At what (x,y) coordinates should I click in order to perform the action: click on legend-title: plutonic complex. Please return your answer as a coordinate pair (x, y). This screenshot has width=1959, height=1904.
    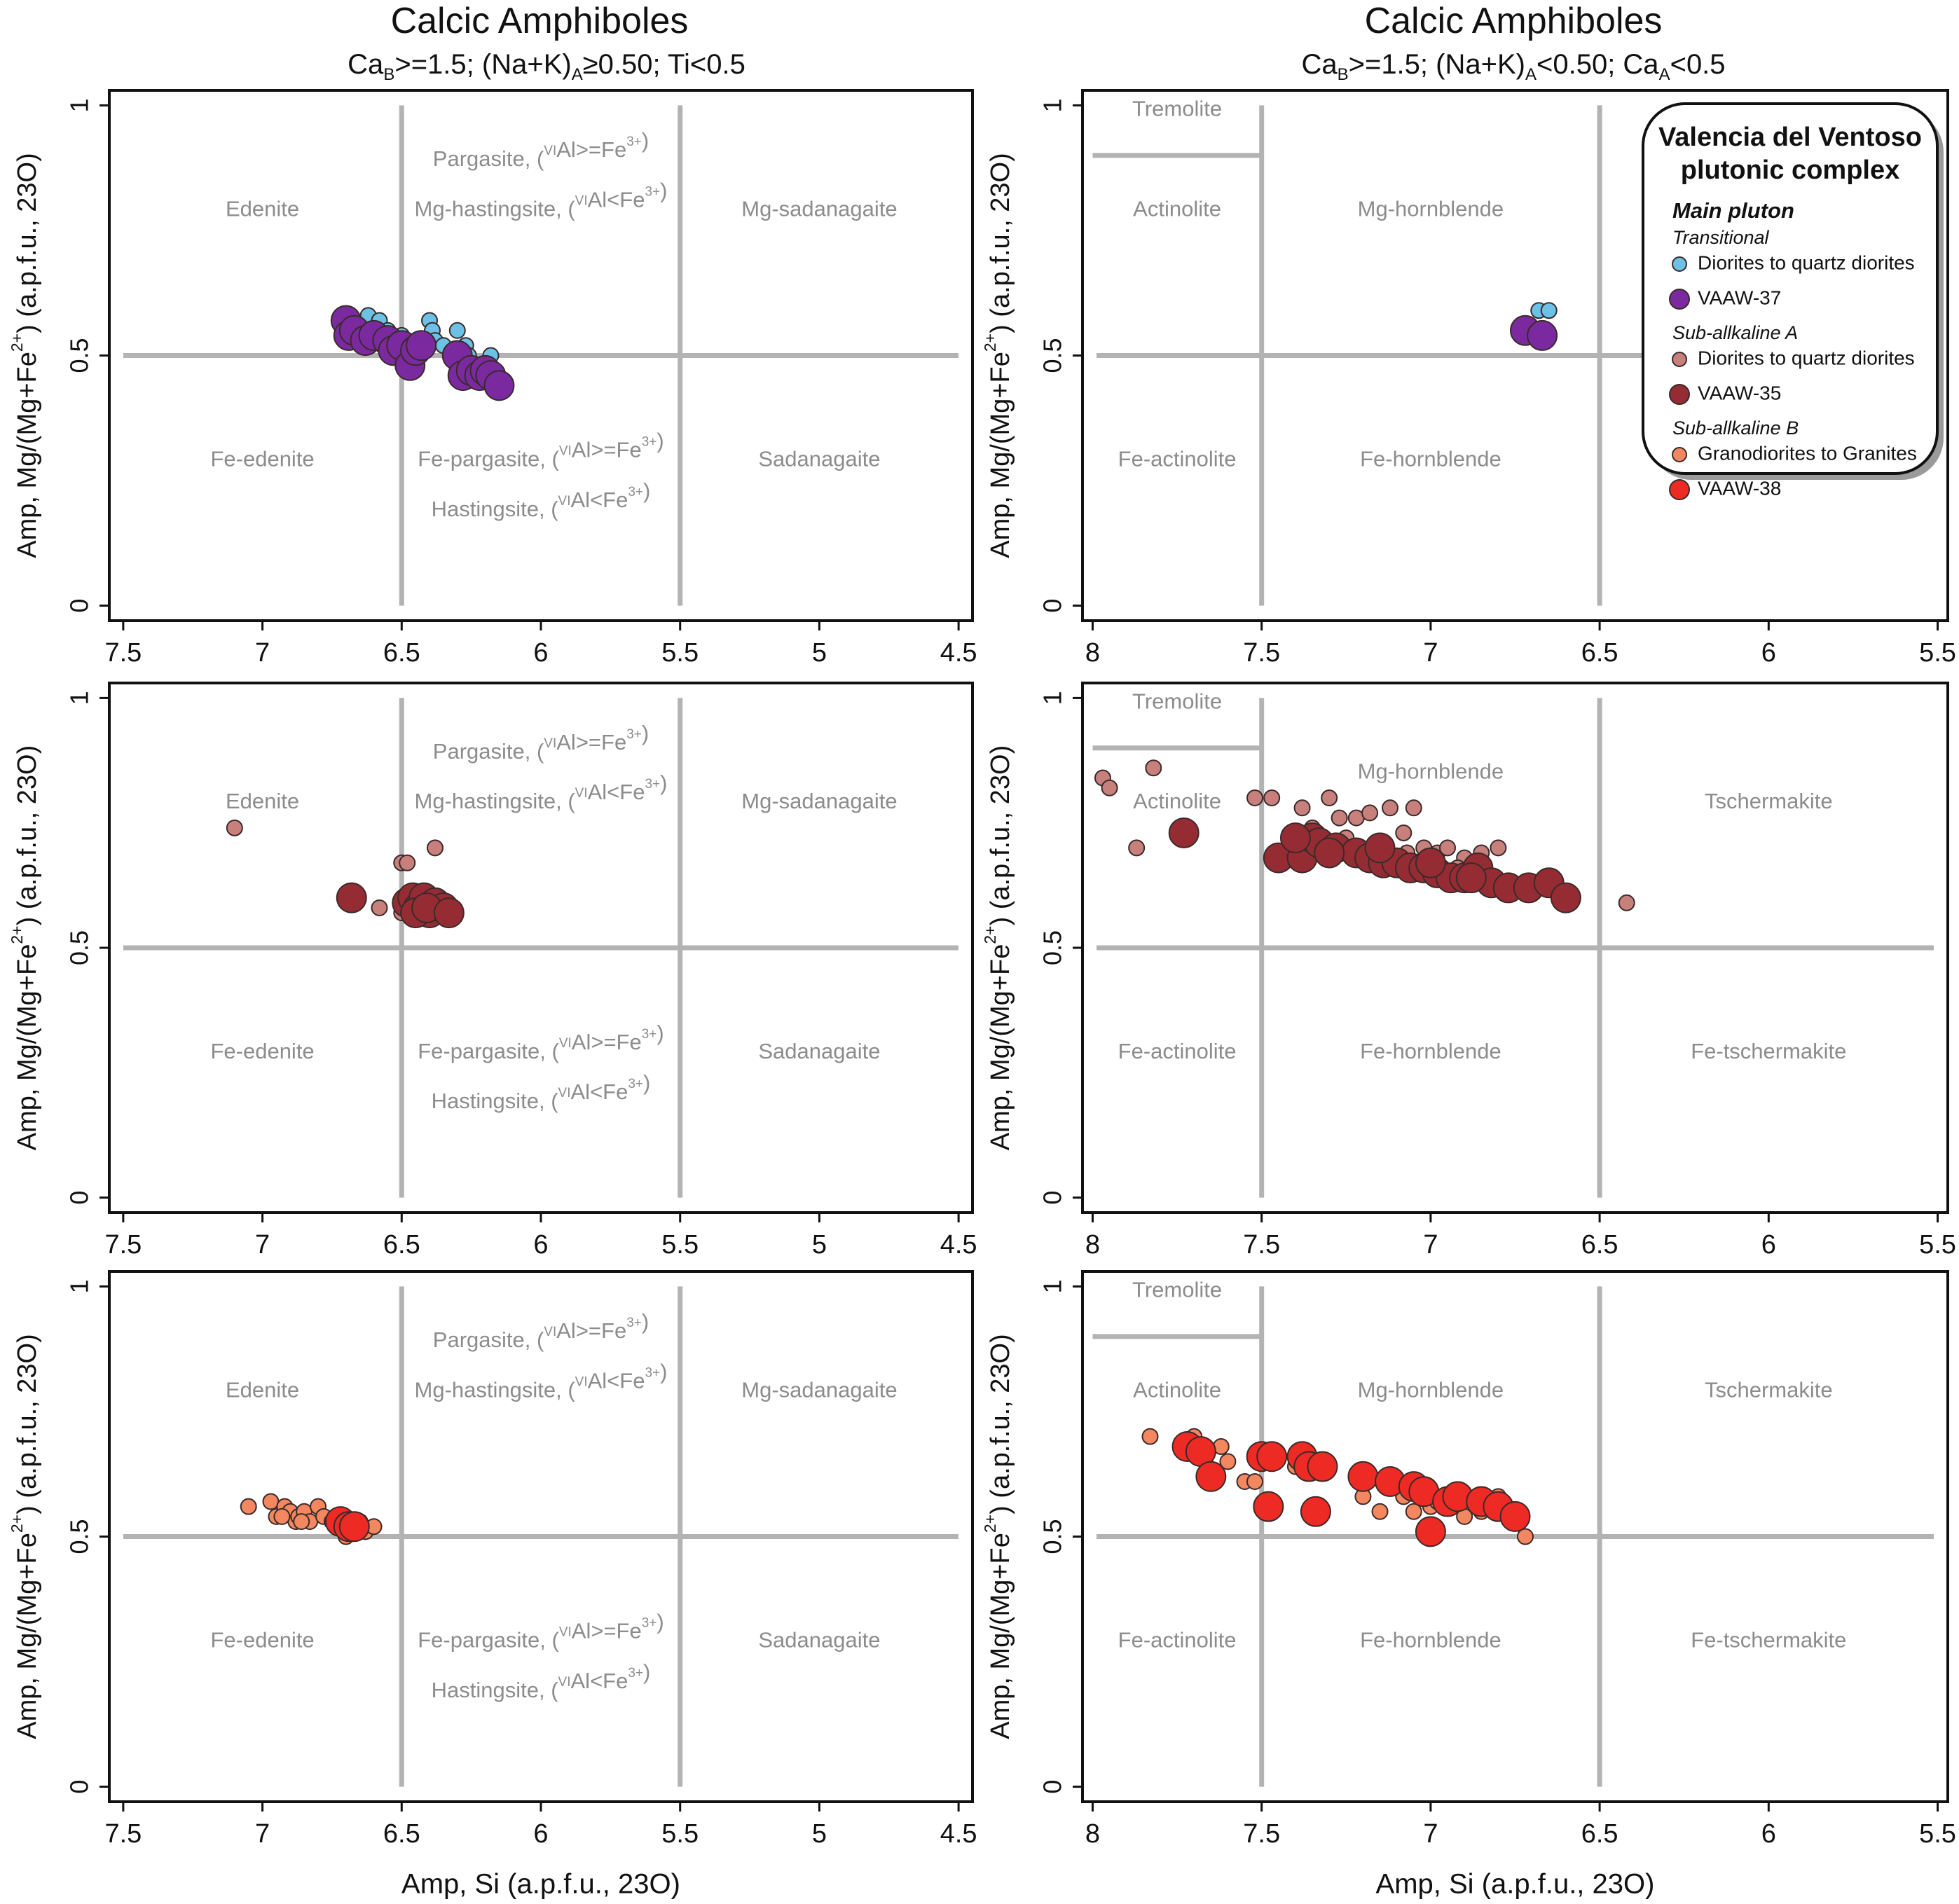
    Looking at the image, I should click on (1790, 170).